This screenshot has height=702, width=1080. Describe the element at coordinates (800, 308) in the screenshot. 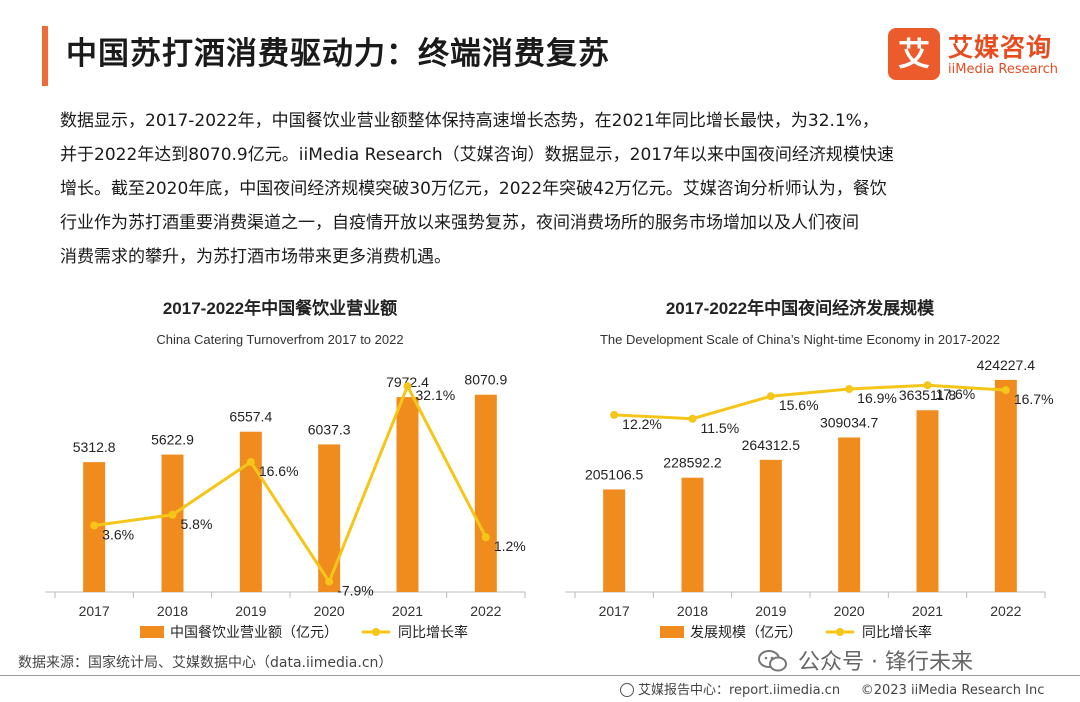

I see `chart-title: 2017-2022年中国夜间经济发展规模` at that location.